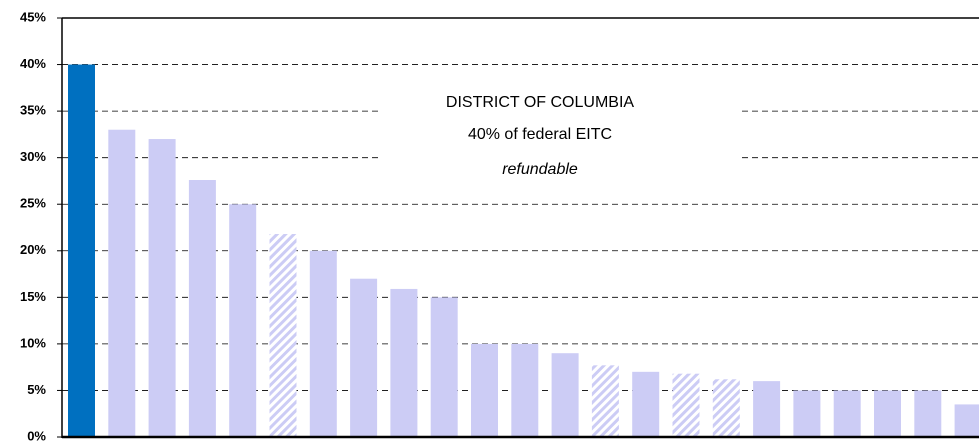  Describe the element at coordinates (36, 389) in the screenshot. I see `y-tick-label: 5%` at that location.